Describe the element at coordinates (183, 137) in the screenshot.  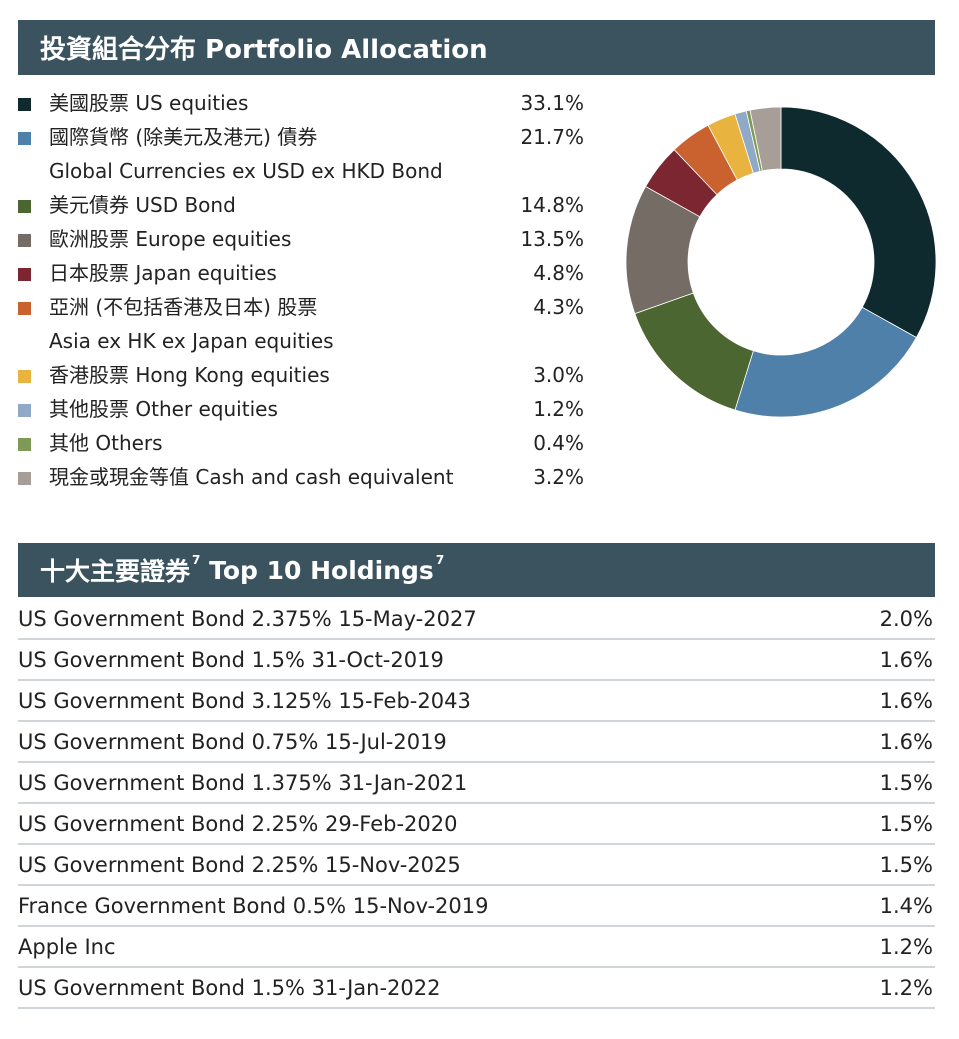
I see `legend-label-zh: 國際貨幣 (除美元及港元) 債券` at that location.